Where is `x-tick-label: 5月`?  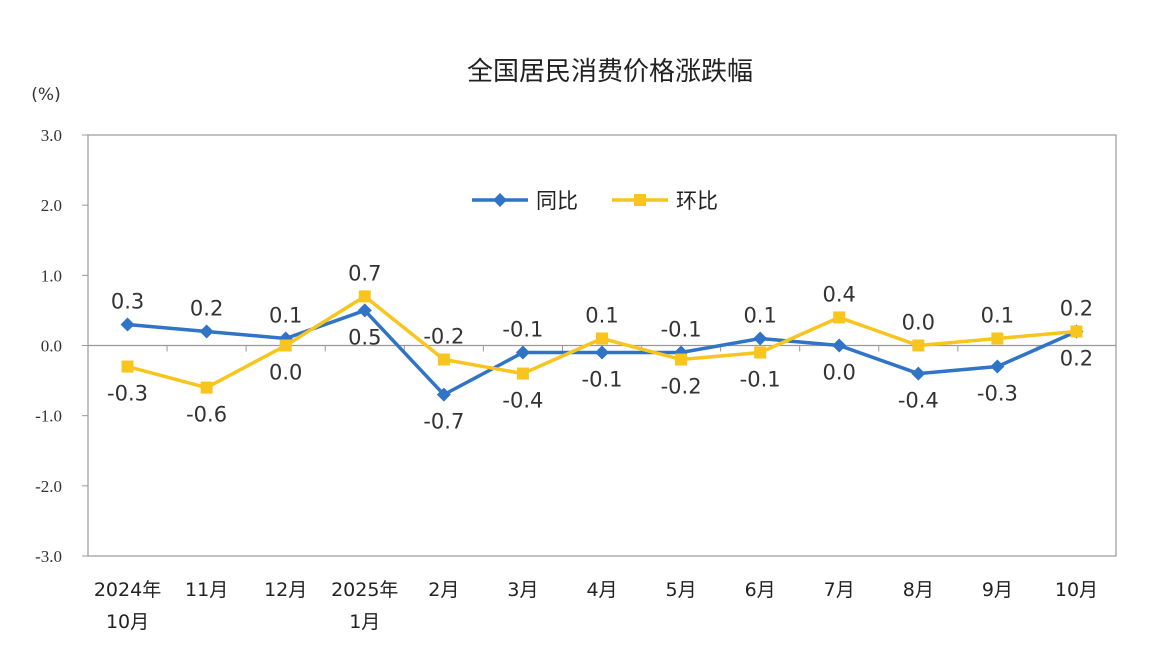 x-tick-label: 5月 is located at coordinates (681, 590).